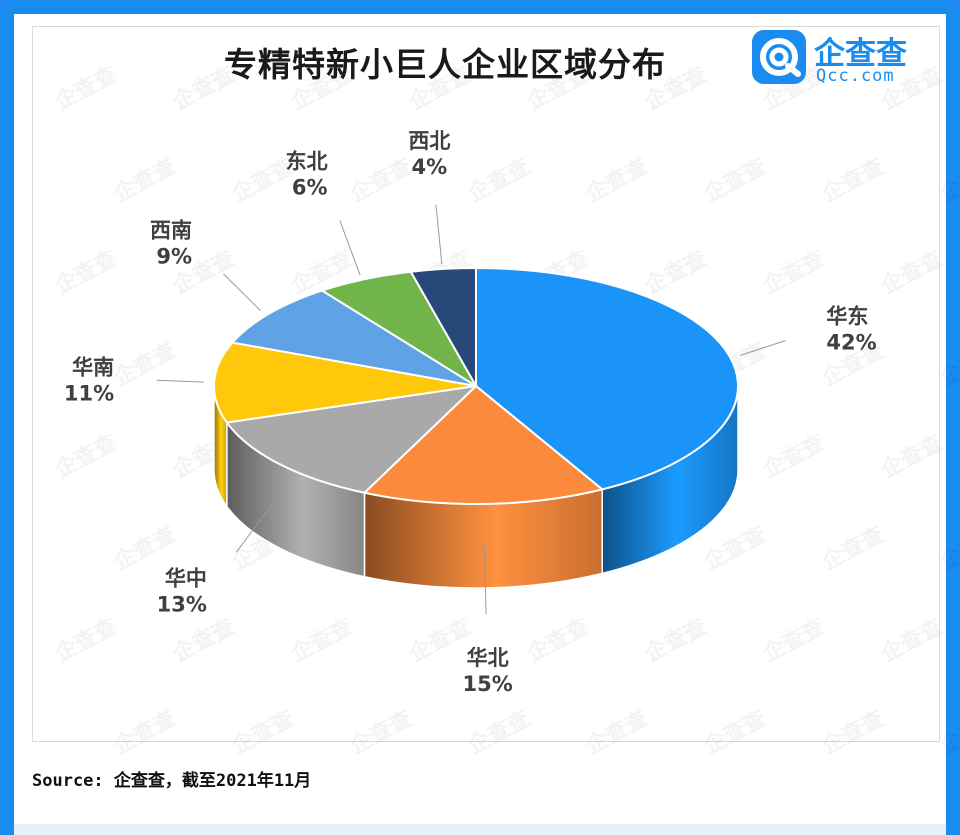 The width and height of the screenshot is (960, 835). What do you see at coordinates (345, 382) in the screenshot?
I see `slice-华南` at bounding box center [345, 382].